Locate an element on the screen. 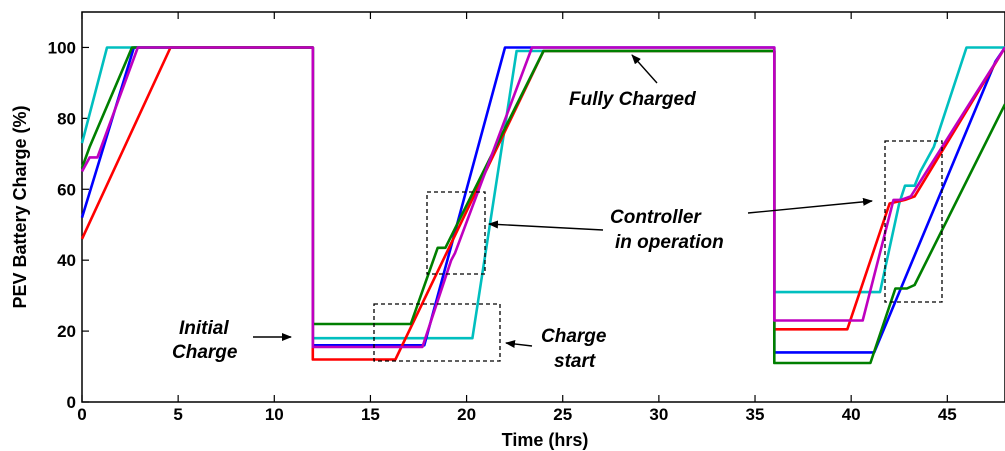 The image size is (1005, 451). x-tick-label: 20 is located at coordinates (466, 414).